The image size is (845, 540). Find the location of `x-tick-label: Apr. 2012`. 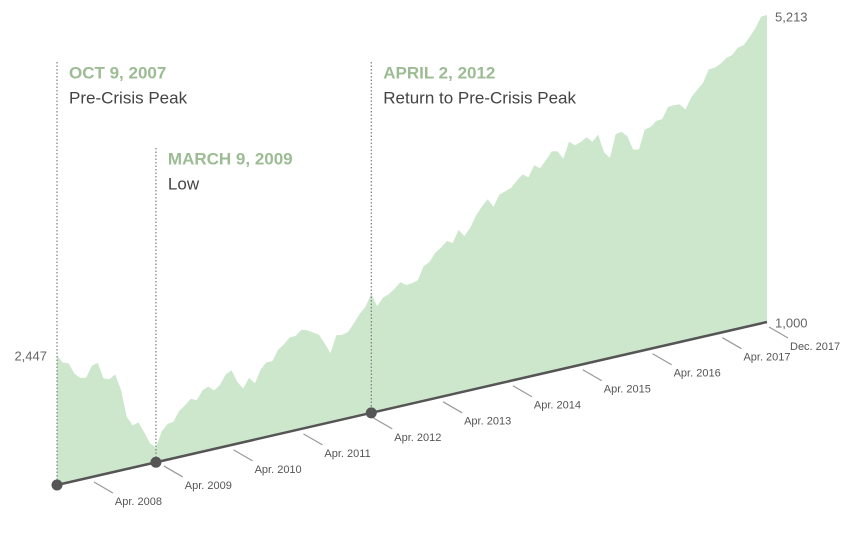

x-tick-label: Apr. 2012 is located at coordinates (417, 438).